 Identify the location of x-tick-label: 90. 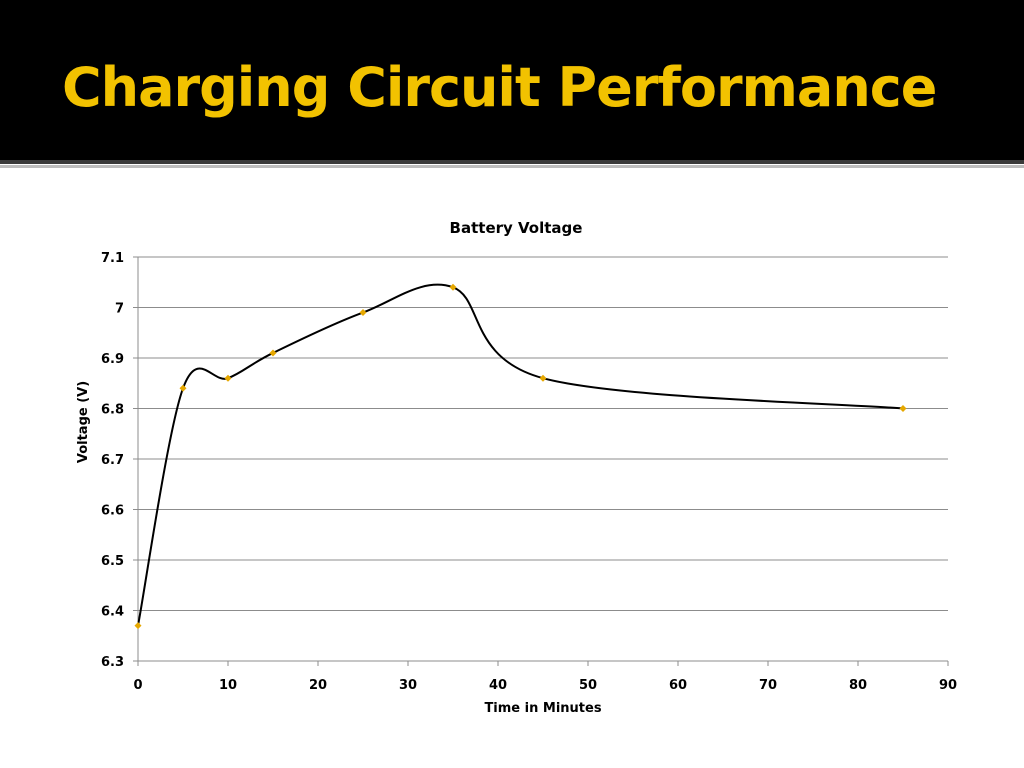
(948, 685).